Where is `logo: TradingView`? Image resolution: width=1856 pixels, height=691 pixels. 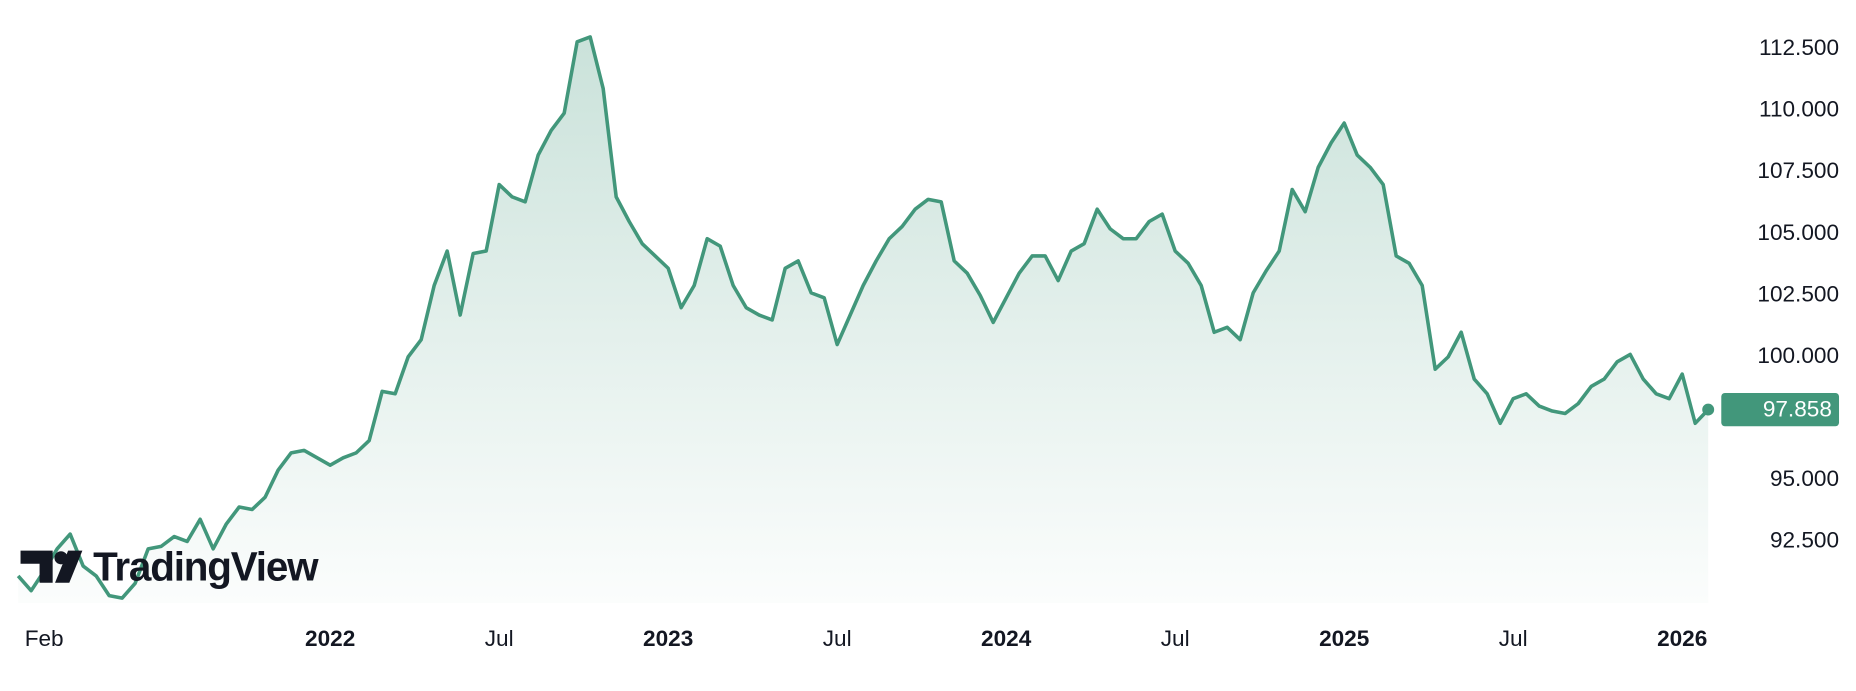
logo: TradingView is located at coordinates (170, 566).